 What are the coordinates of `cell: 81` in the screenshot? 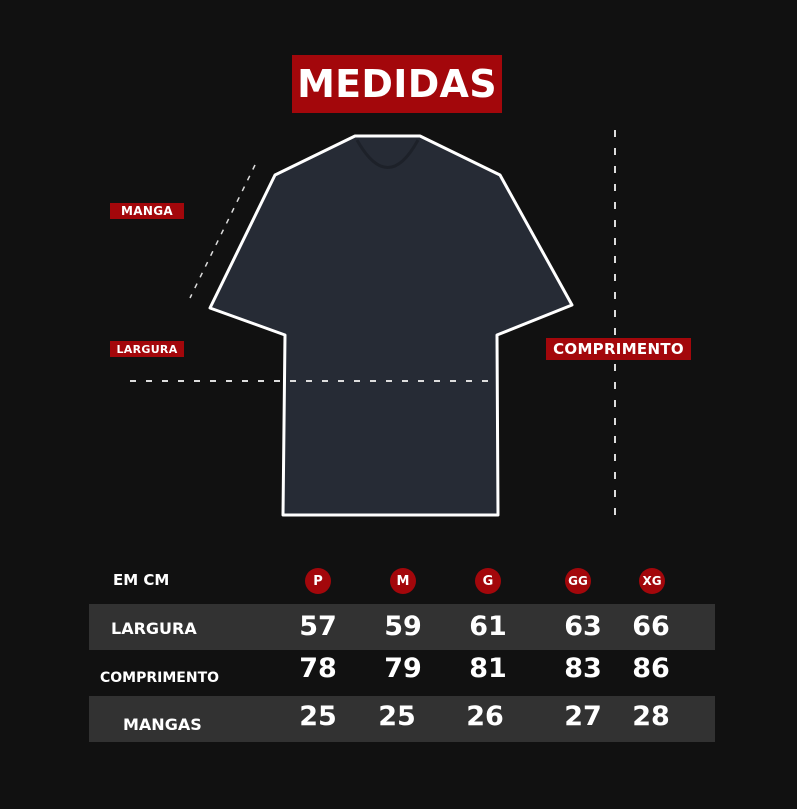 It's located at (488, 668).